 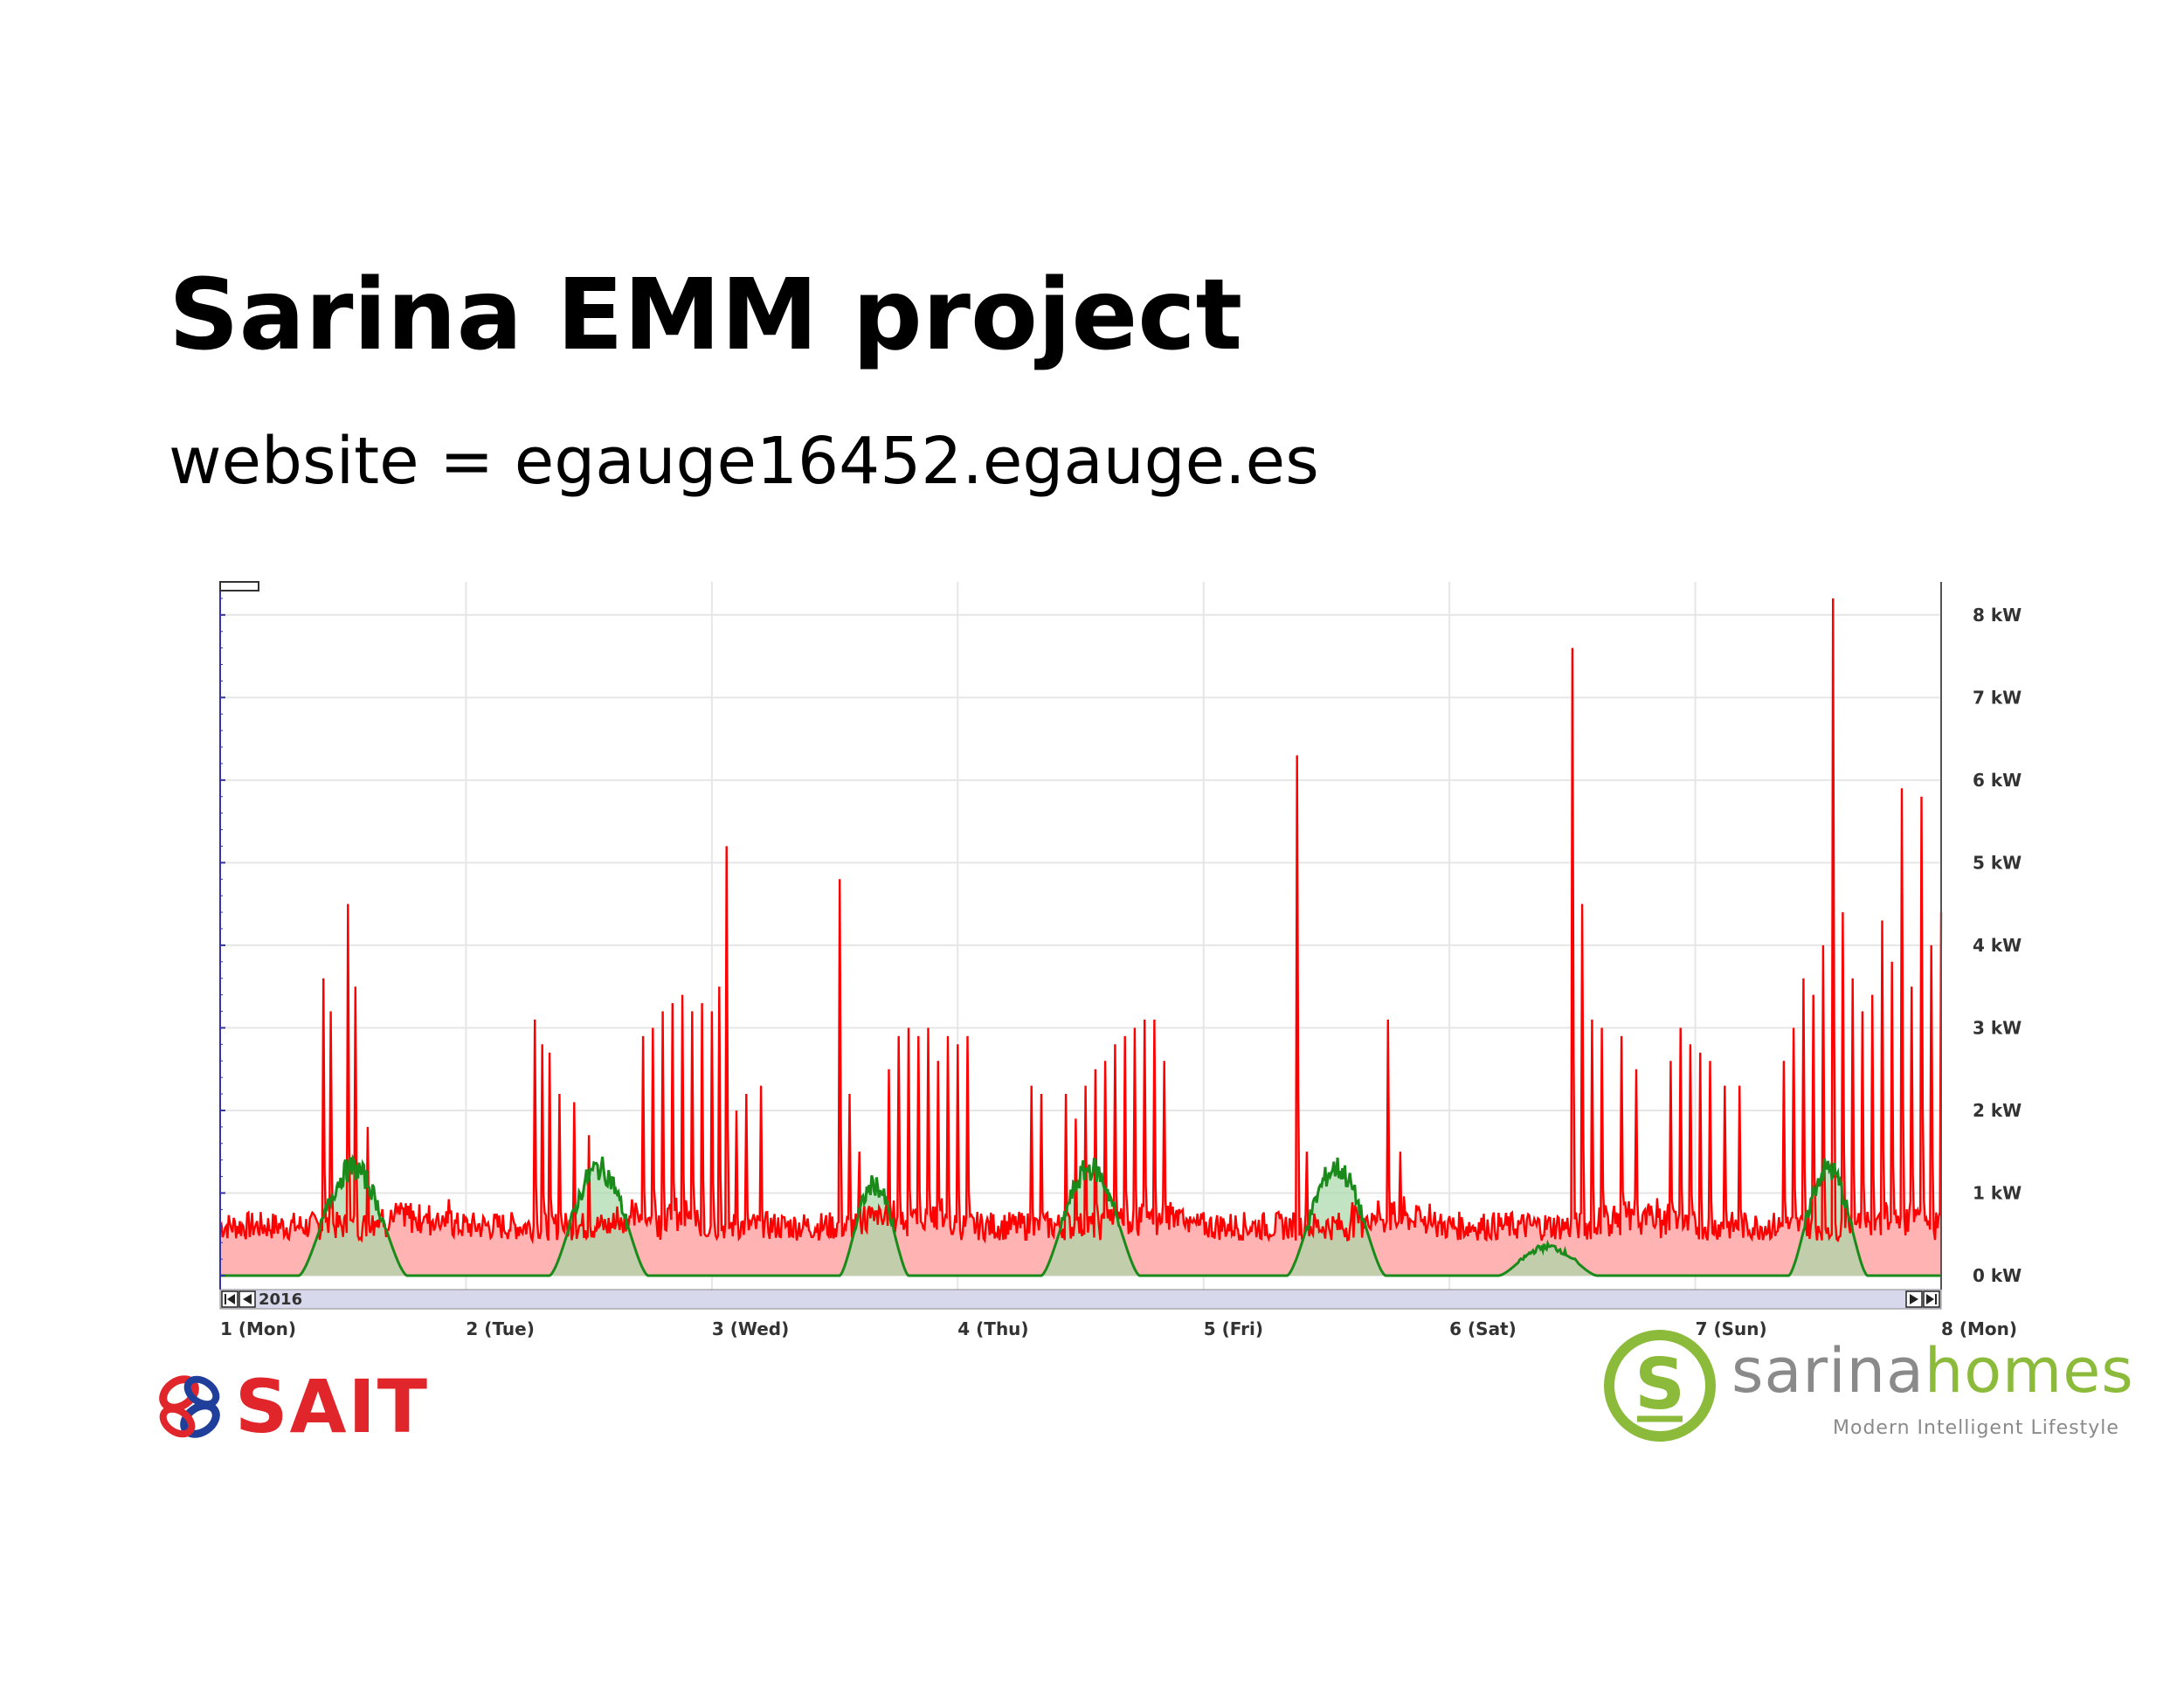 What do you see at coordinates (1932, 1299) in the screenshot?
I see `last-page-icon` at bounding box center [1932, 1299].